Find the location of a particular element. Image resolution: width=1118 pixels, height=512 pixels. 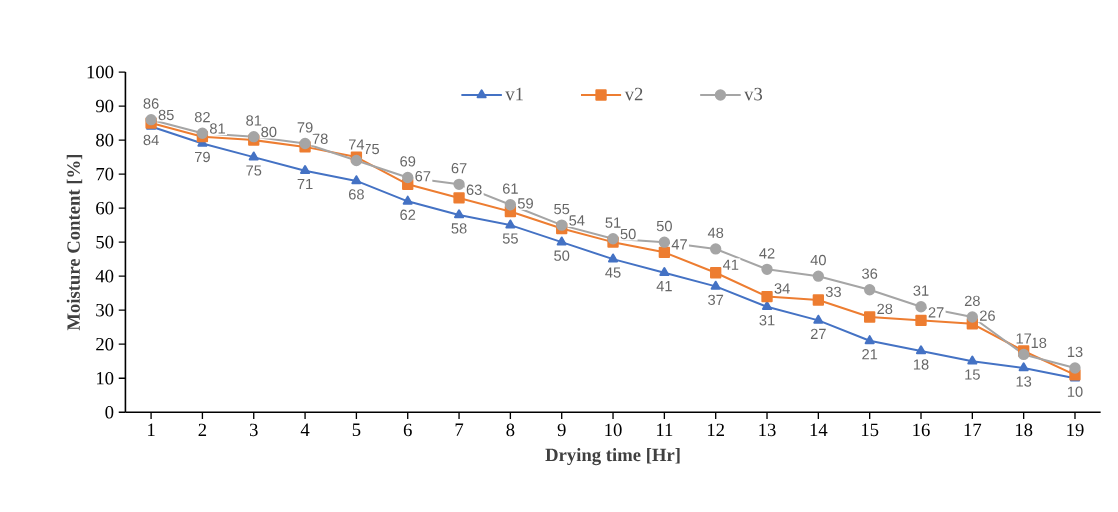

x-tick-label: 14 is located at coordinates (819, 429).